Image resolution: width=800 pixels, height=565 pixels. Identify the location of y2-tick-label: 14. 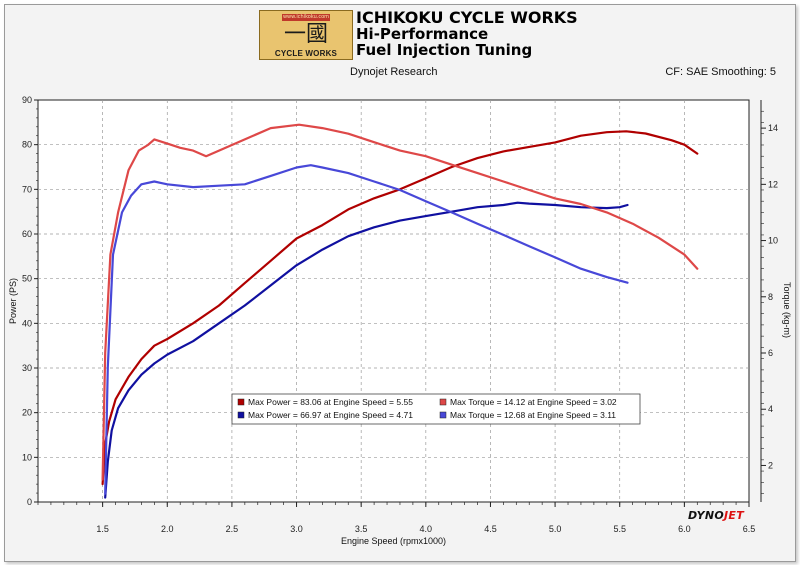
(773, 128).